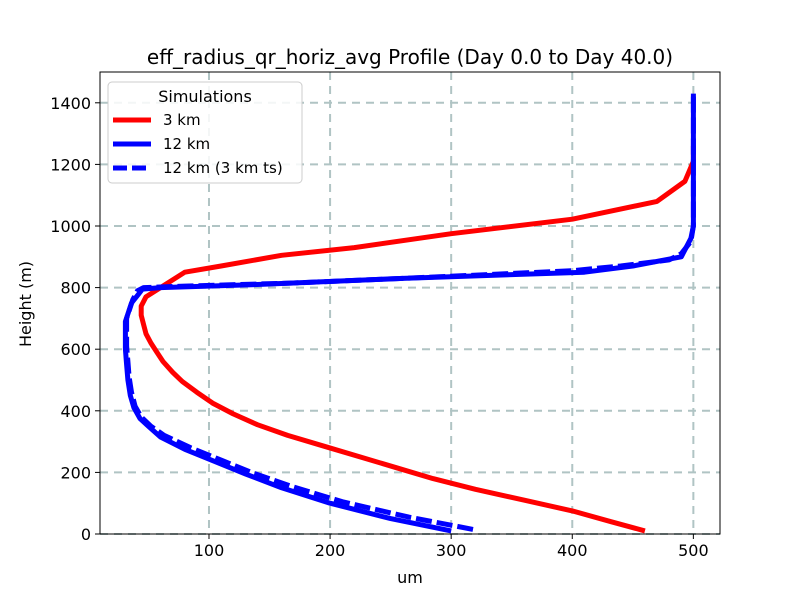  What do you see at coordinates (70, 164) in the screenshot?
I see `y-tick-label: 1200` at bounding box center [70, 164].